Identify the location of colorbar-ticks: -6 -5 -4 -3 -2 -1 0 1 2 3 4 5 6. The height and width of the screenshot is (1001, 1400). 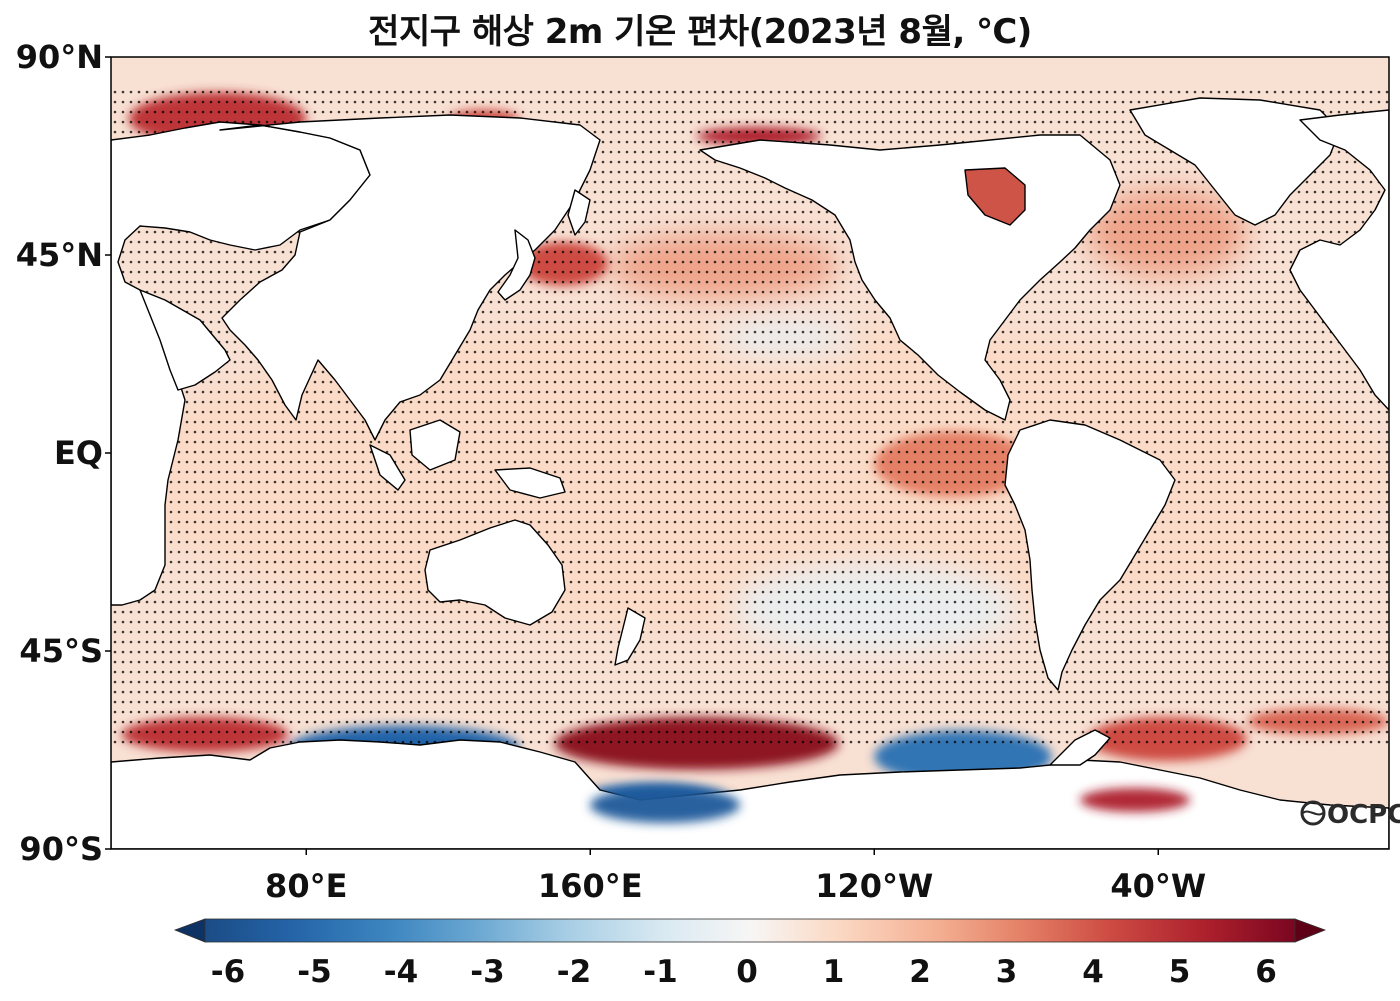
(744, 972).